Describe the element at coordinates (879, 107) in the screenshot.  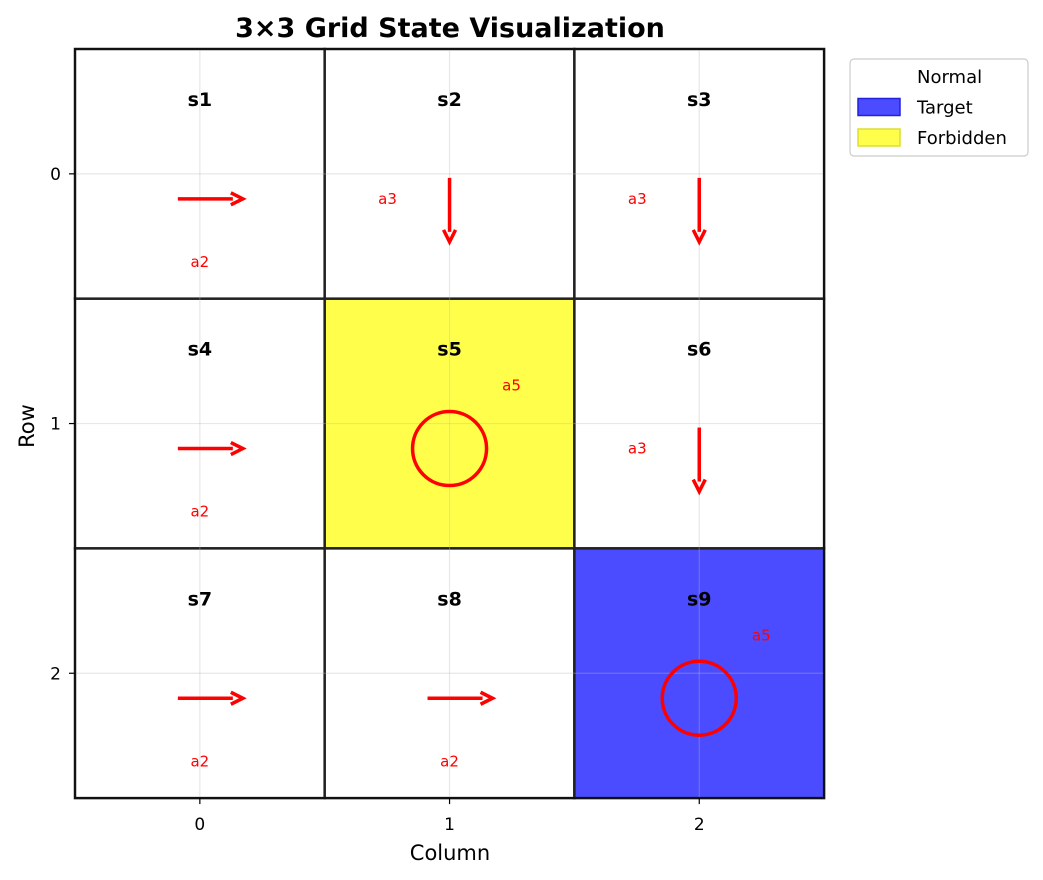
I see `legend-swatch-target` at that location.